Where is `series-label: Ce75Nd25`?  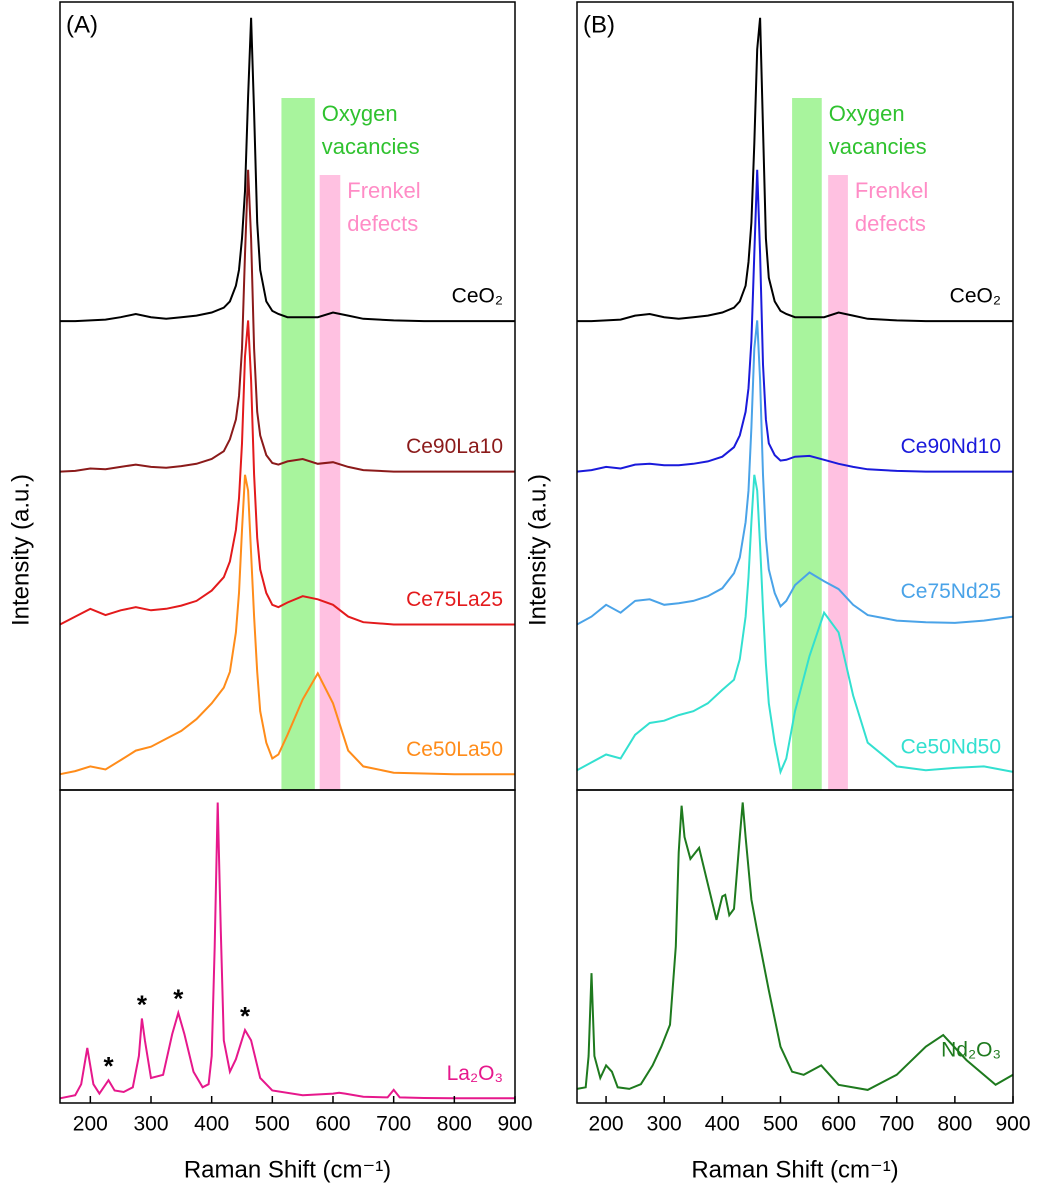
series-label: Ce75Nd25 is located at coordinates (951, 591).